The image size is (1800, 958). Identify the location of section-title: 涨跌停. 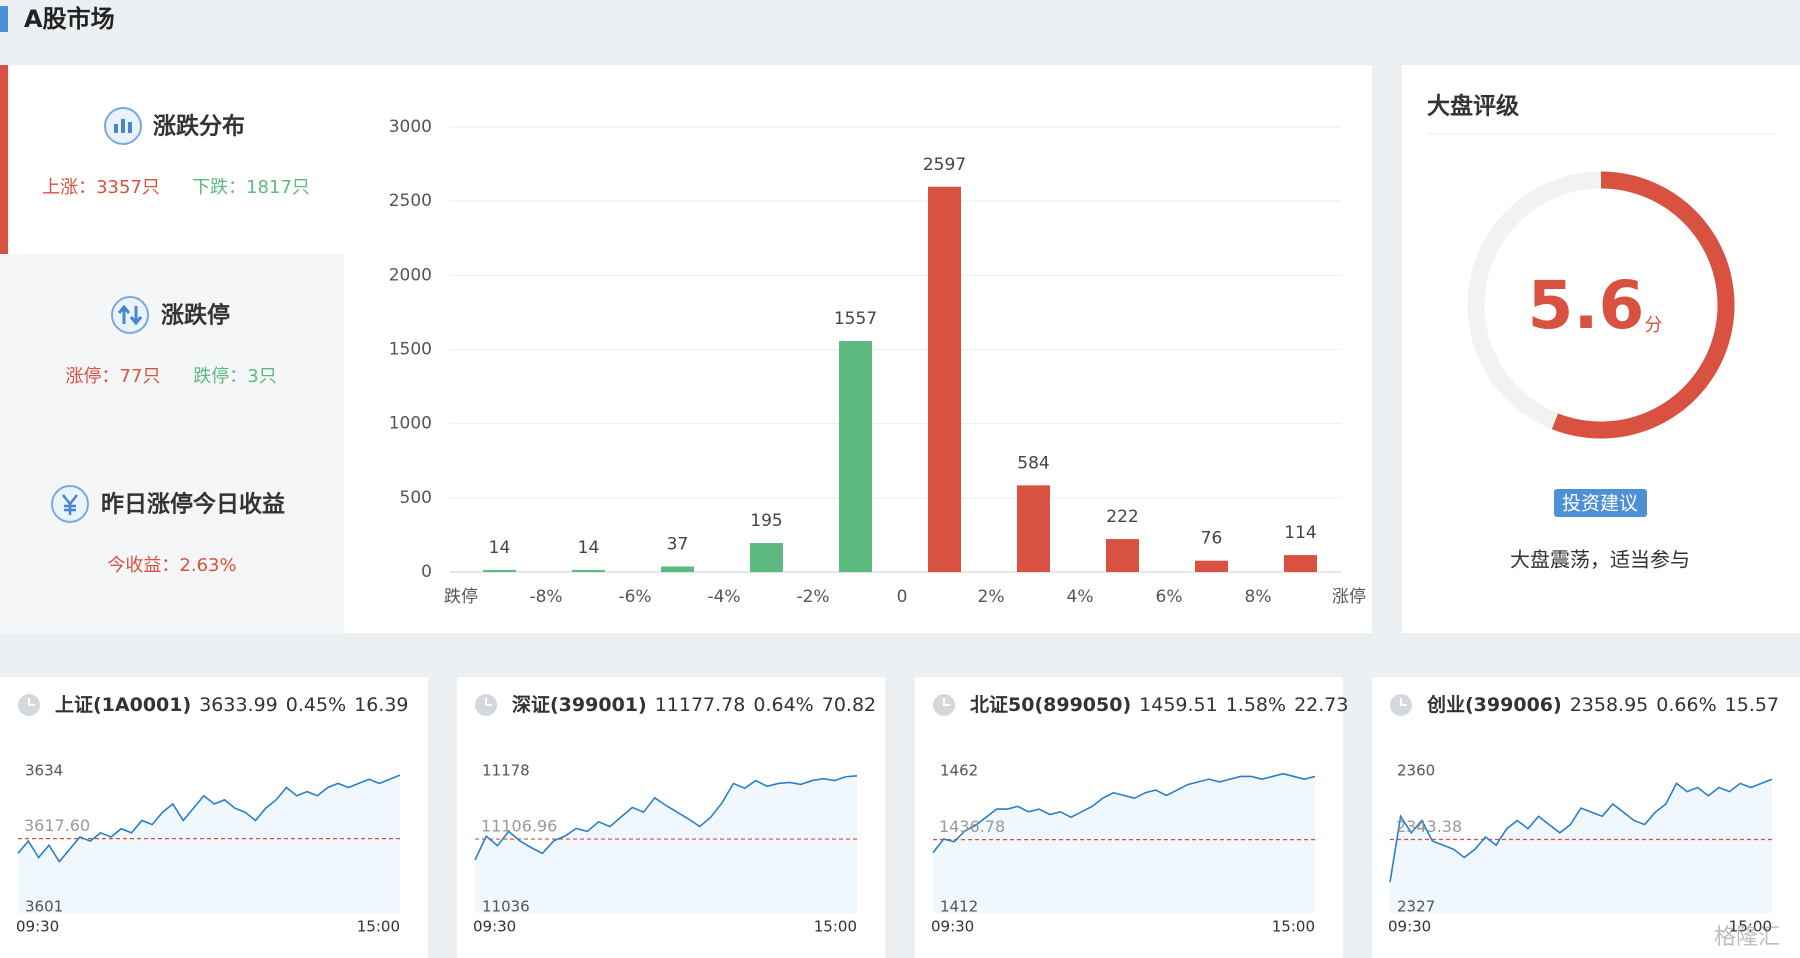
(195, 315).